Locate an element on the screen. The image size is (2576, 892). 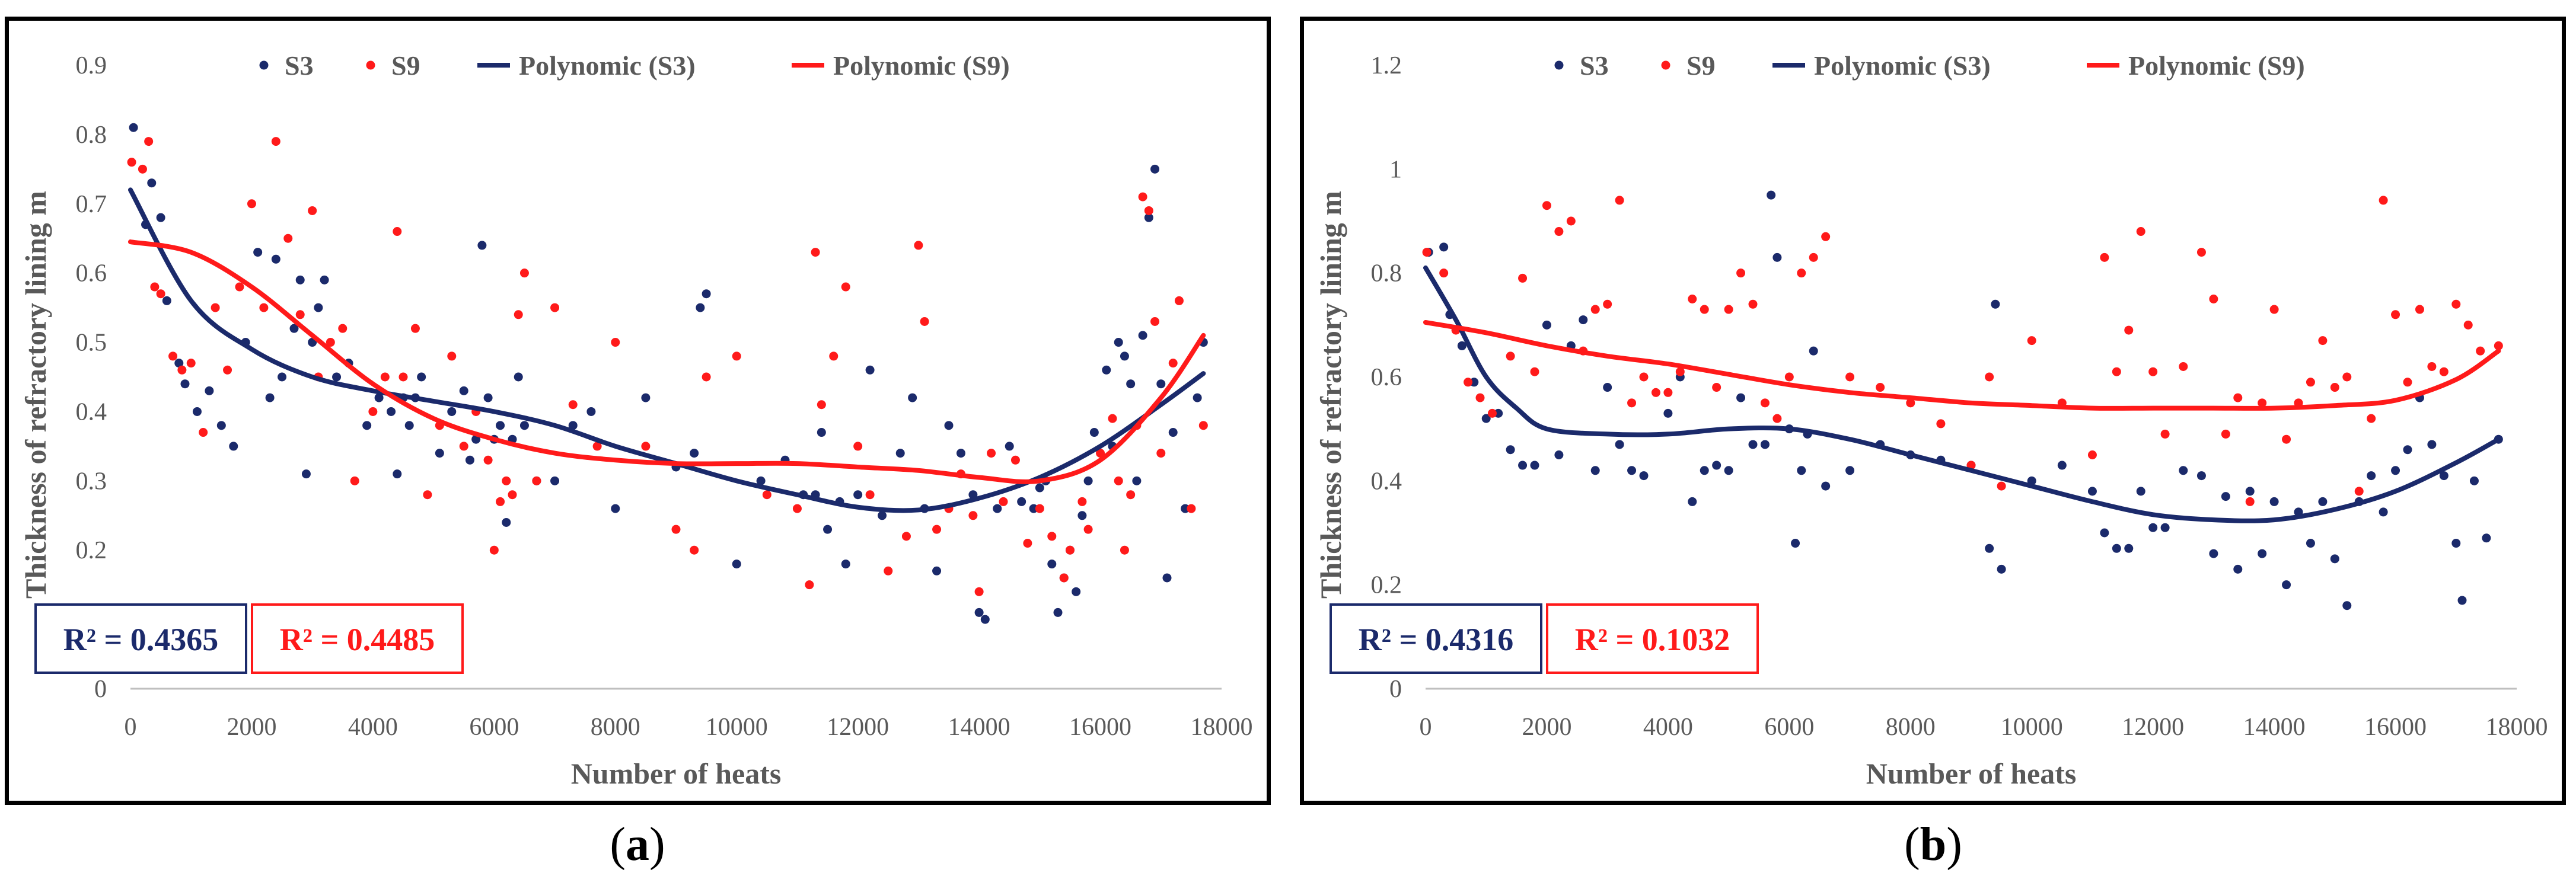
y-tick-label: 0.9 is located at coordinates (91, 65).